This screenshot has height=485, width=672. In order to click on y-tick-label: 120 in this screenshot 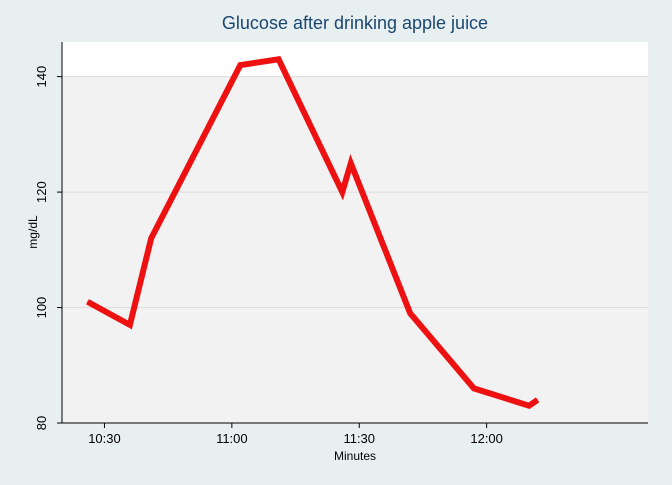, I will do `click(41, 192)`.